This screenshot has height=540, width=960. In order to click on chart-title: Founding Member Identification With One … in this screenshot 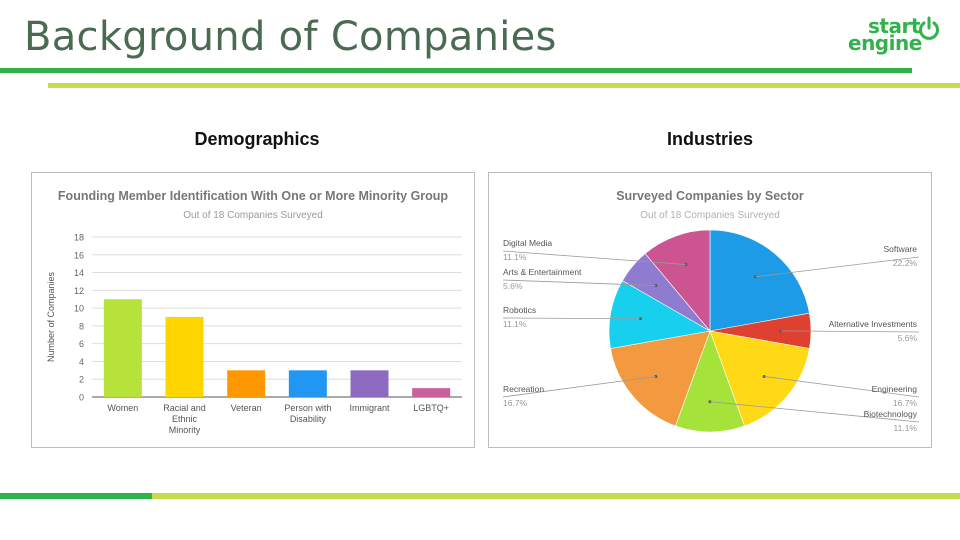, I will do `click(253, 196)`.